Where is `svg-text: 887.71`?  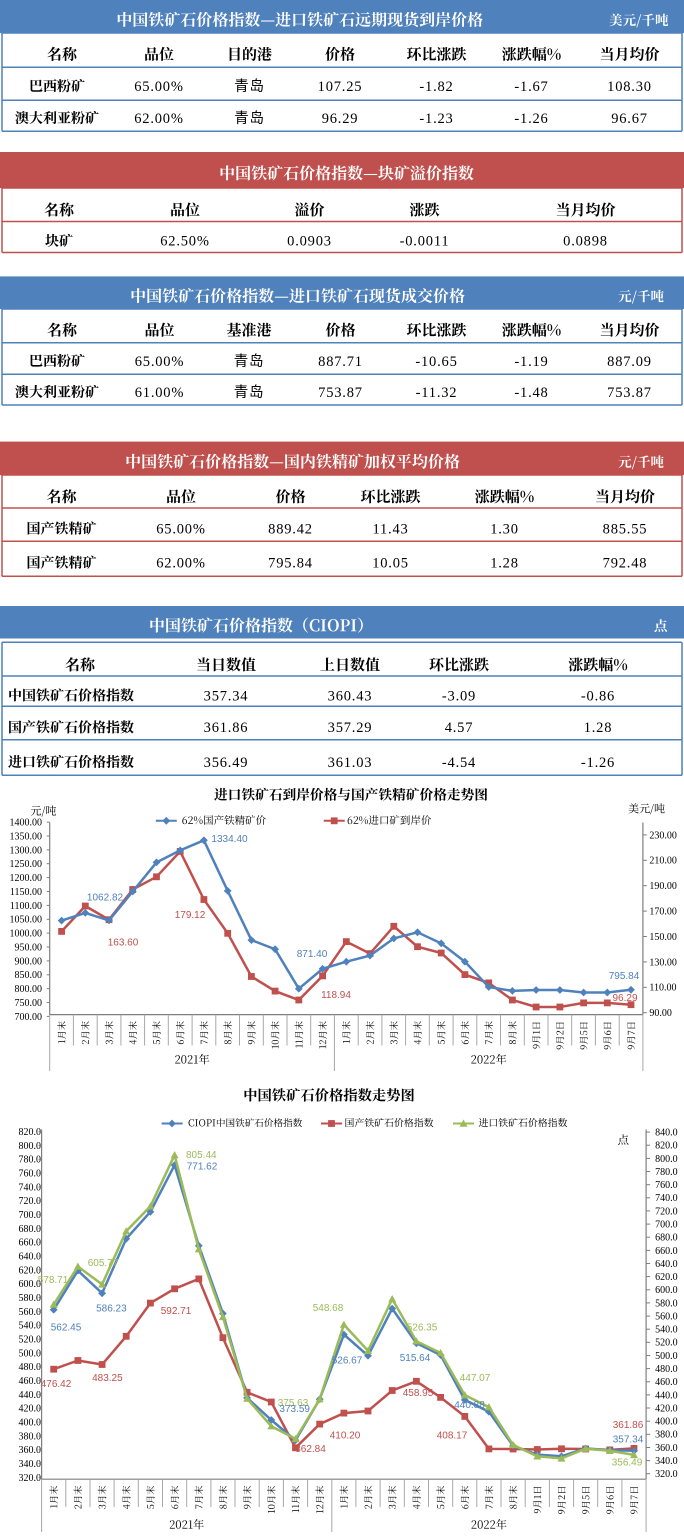 svg-text: 887.71 is located at coordinates (340, 362).